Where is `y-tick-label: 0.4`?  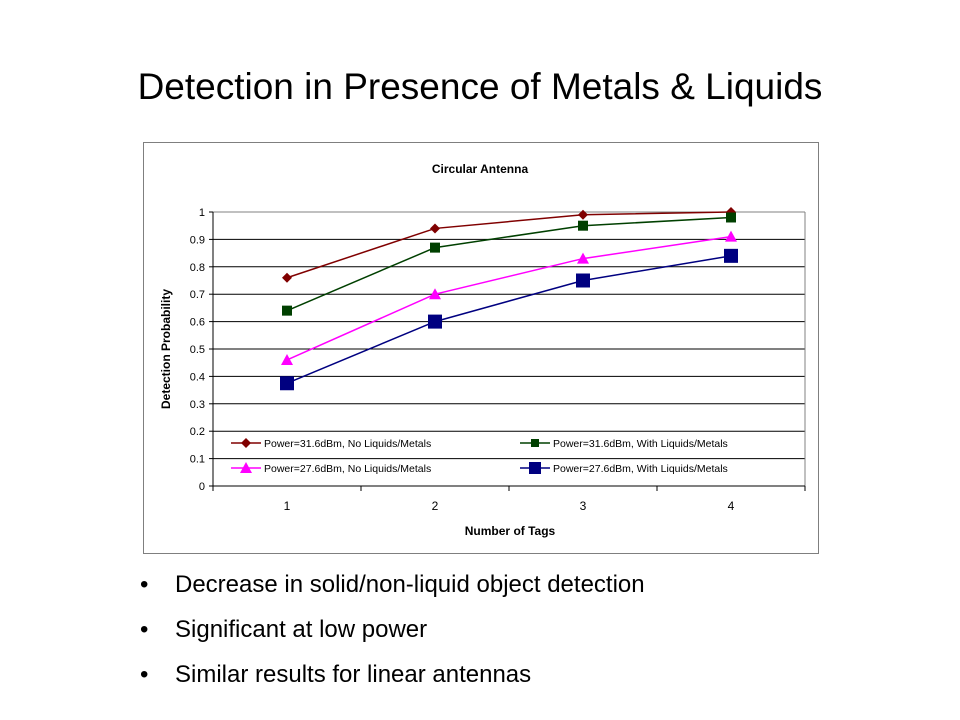 y-tick-label: 0.4 is located at coordinates (197, 377).